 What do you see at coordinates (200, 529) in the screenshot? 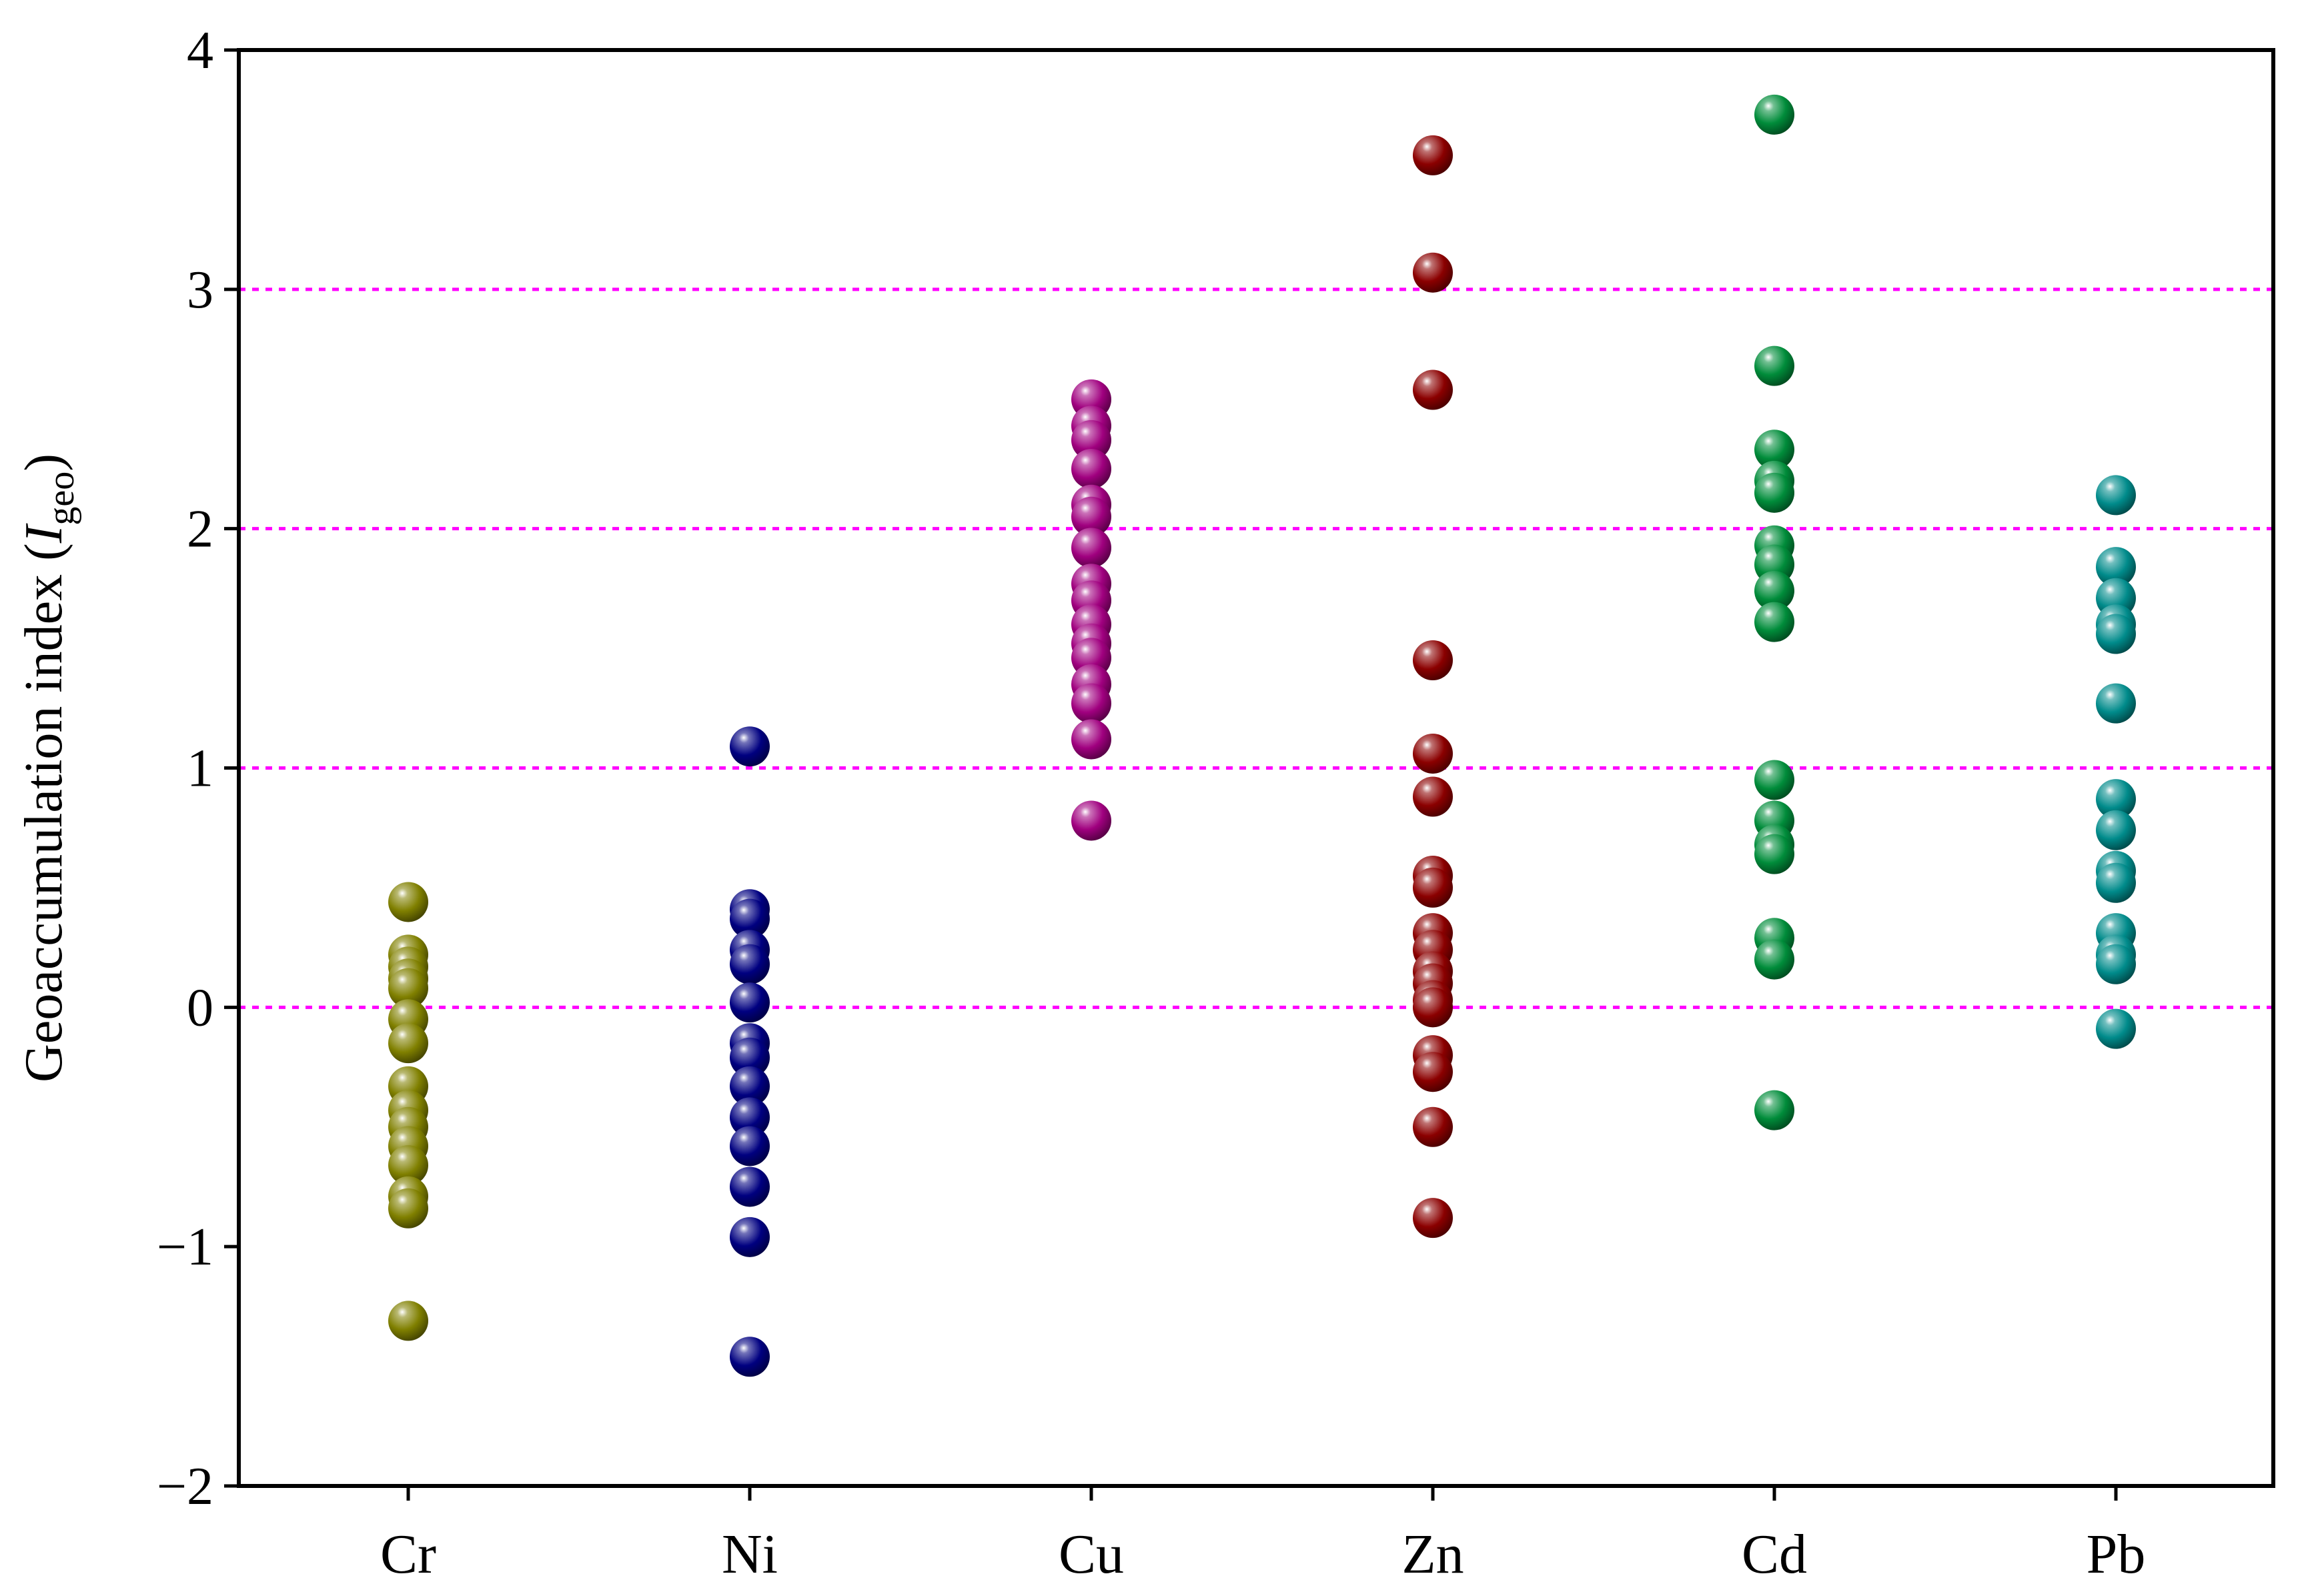
I see `y-tick-label: 2` at bounding box center [200, 529].